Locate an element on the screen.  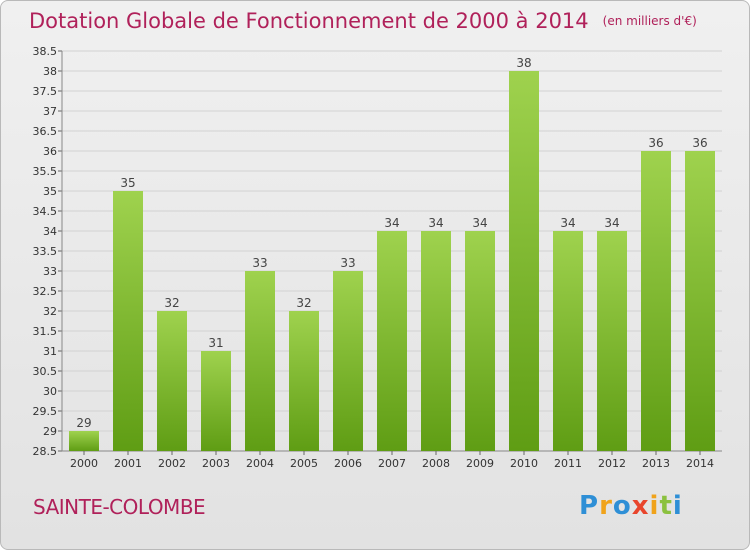
y-tick-label: 28.5 is located at coordinates (45, 451).